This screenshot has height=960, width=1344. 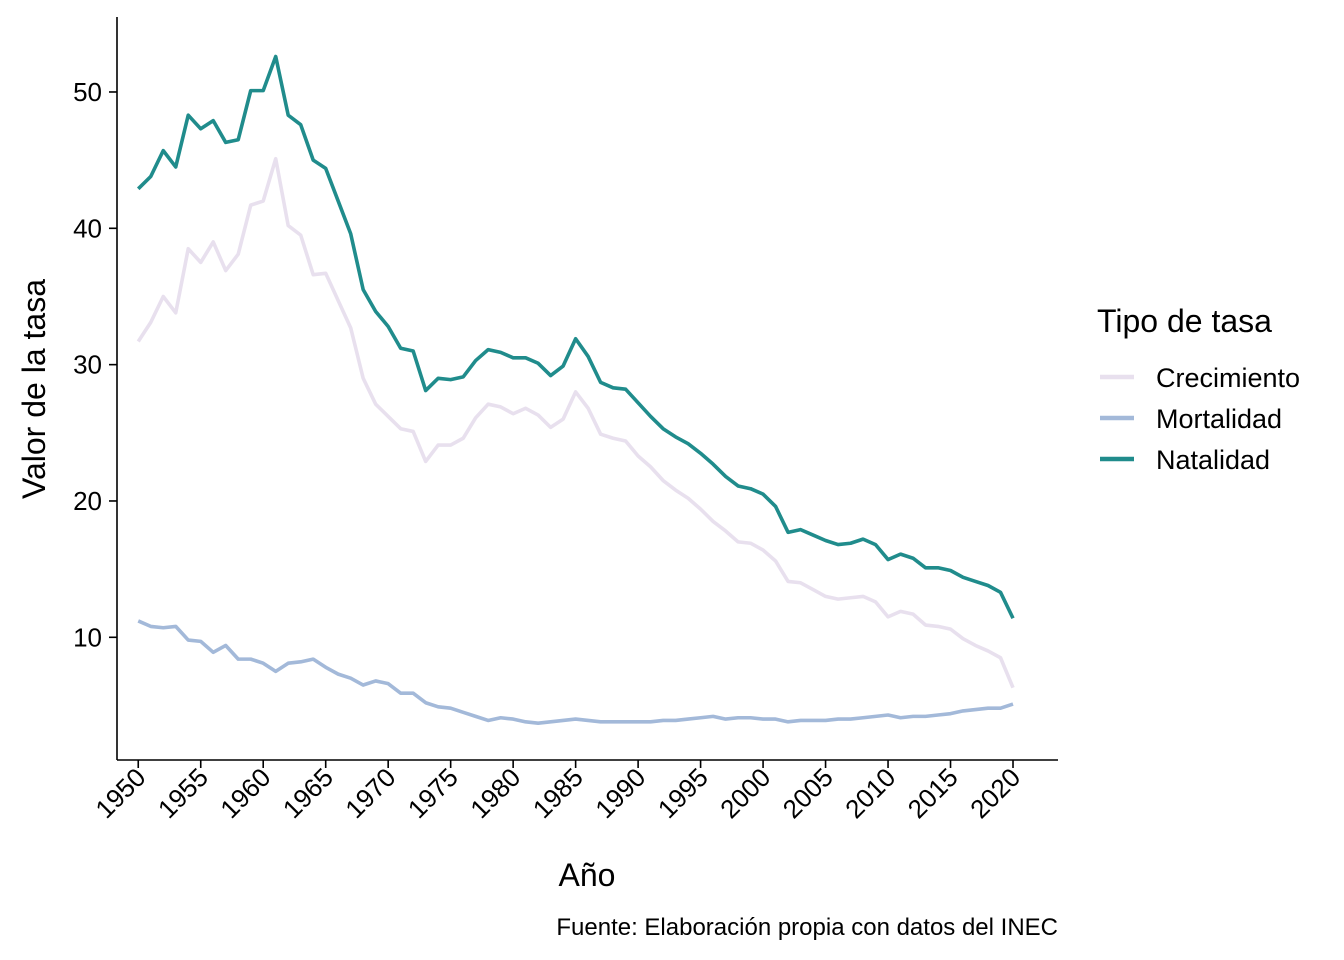 What do you see at coordinates (95, 388) in the screenshot?
I see `y-axis: 10 20 30 40 50` at bounding box center [95, 388].